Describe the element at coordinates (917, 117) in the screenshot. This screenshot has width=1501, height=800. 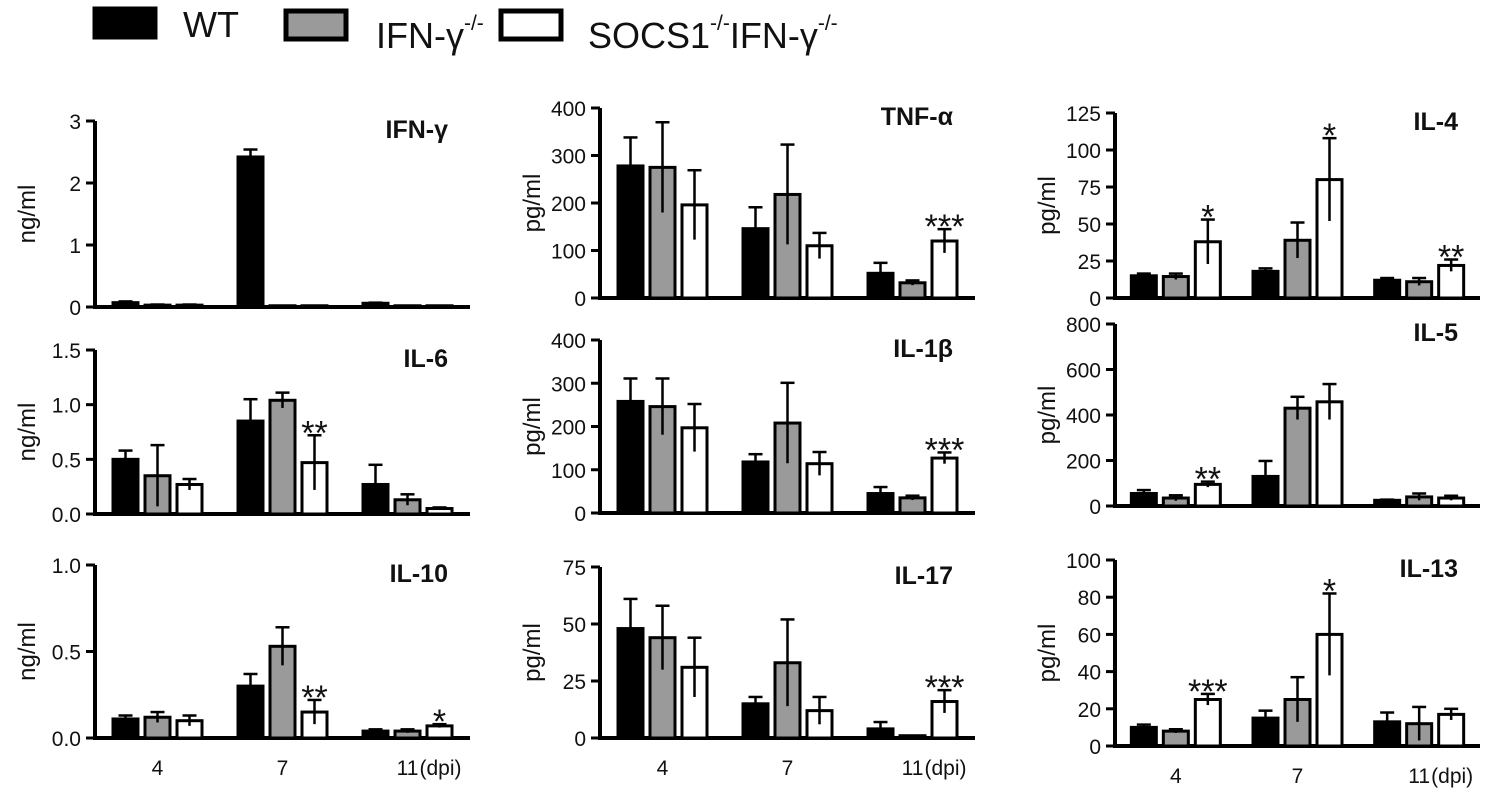
I see `panel-title: TNF-α` at that location.